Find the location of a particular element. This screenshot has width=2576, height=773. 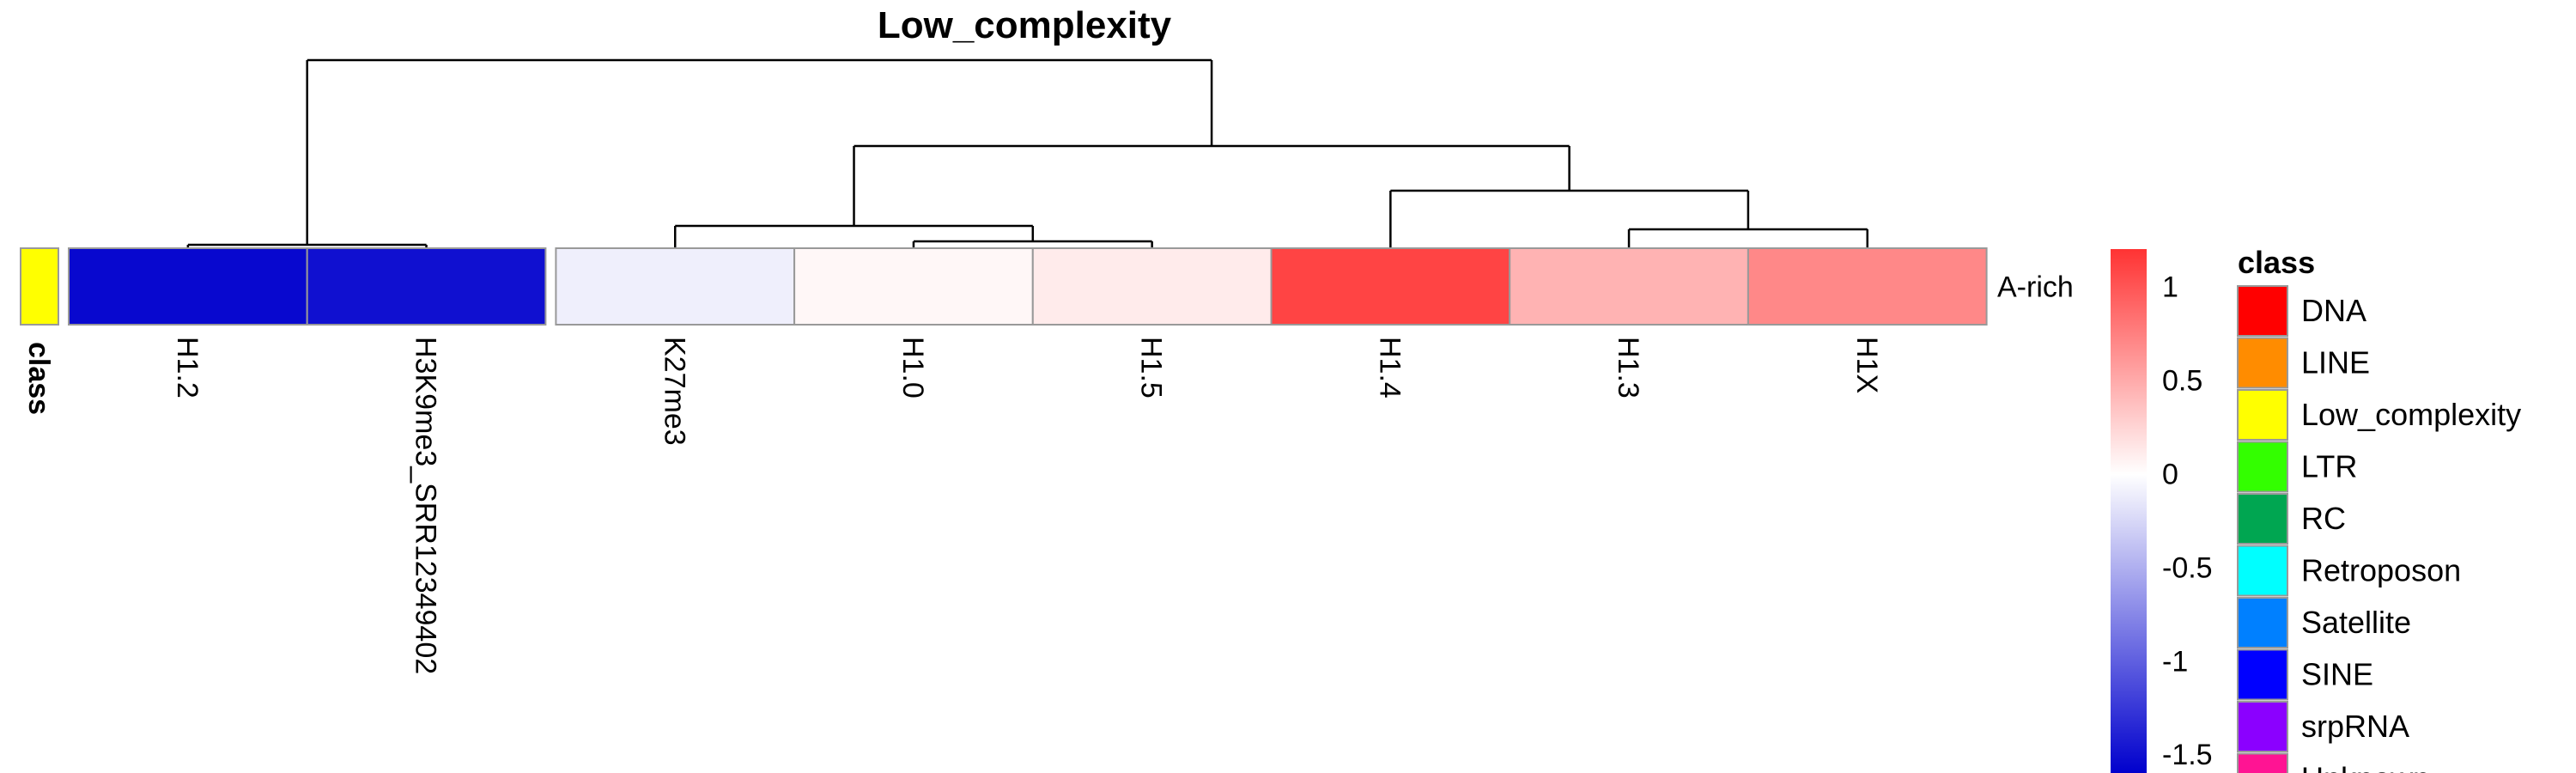

heatmap-cells is located at coordinates (1028, 286).